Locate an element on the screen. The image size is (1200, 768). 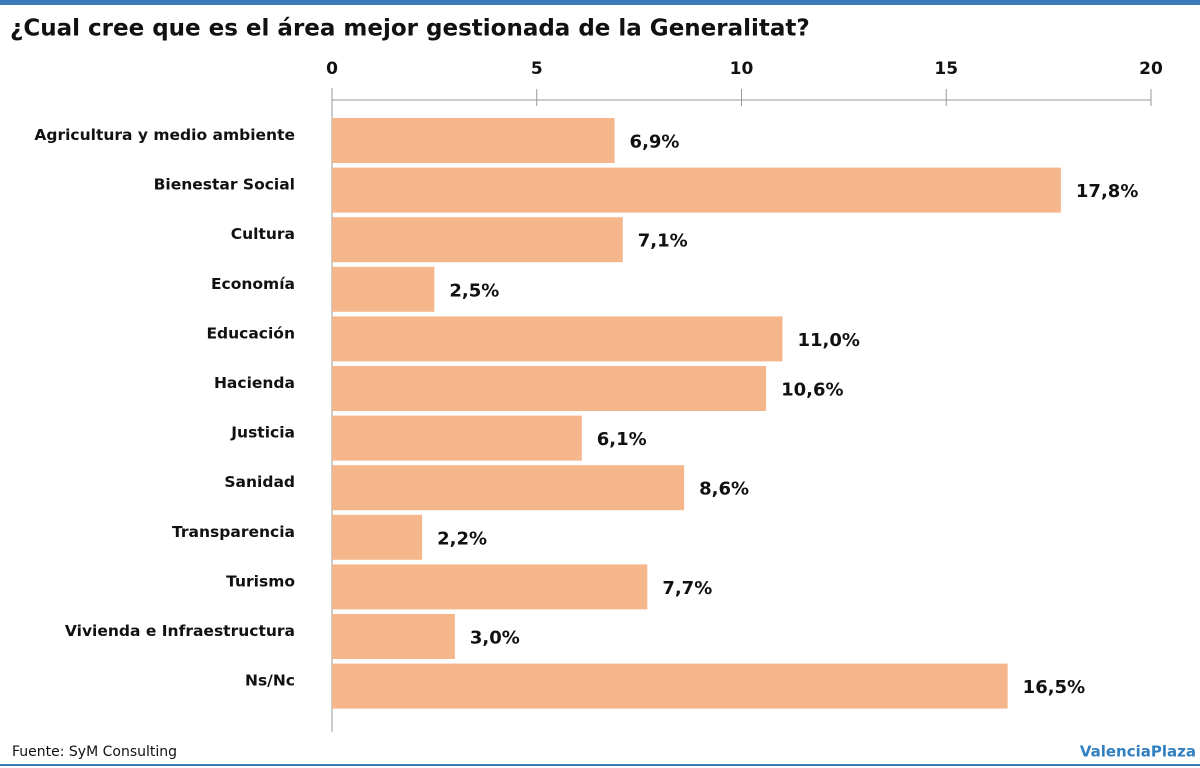
x-tick-label: 5 is located at coordinates (537, 69).